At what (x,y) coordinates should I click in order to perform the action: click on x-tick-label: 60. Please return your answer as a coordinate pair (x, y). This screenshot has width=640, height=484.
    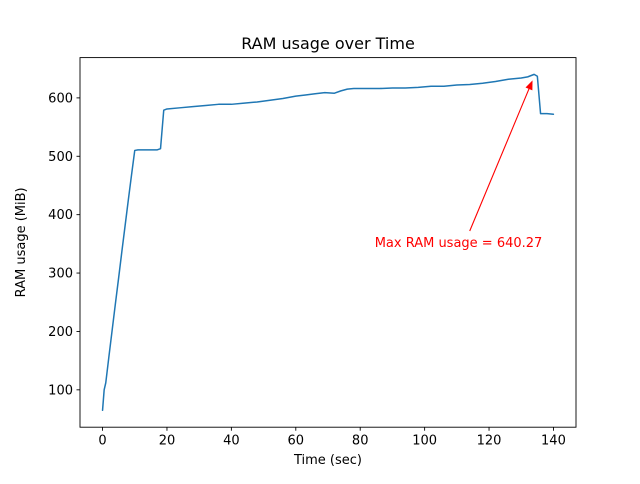
    Looking at the image, I should click on (296, 441).